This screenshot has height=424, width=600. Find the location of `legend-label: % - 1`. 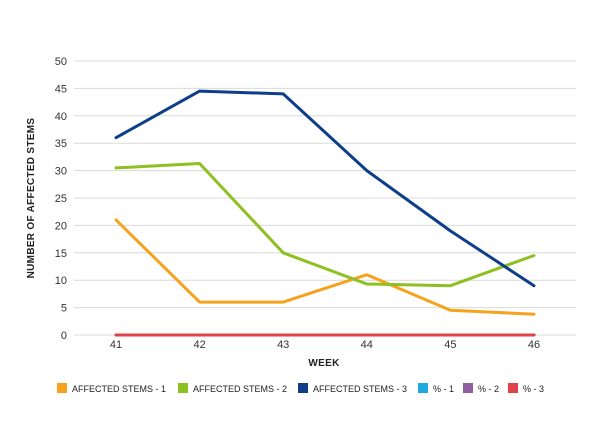

legend-label: % - 1 is located at coordinates (443, 389).